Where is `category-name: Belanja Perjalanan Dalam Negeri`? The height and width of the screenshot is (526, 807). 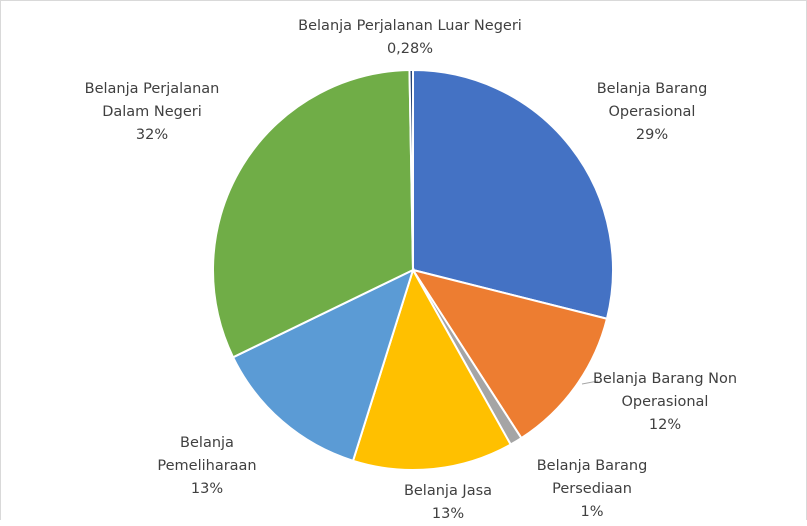
category-name: Belanja Perjalanan Dalam Negeri is located at coordinates (152, 100).